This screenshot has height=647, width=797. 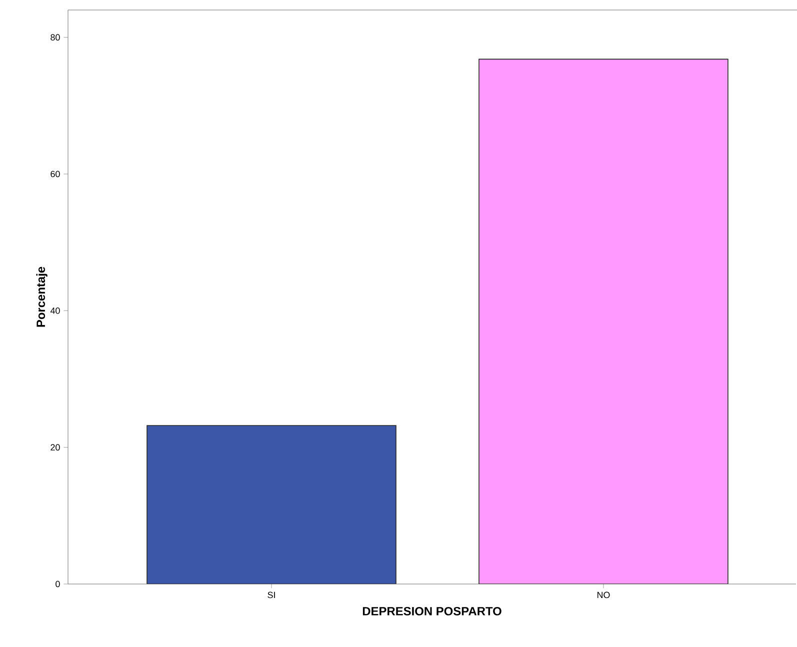 I want to click on y-tick-label: 80, so click(x=55, y=37).